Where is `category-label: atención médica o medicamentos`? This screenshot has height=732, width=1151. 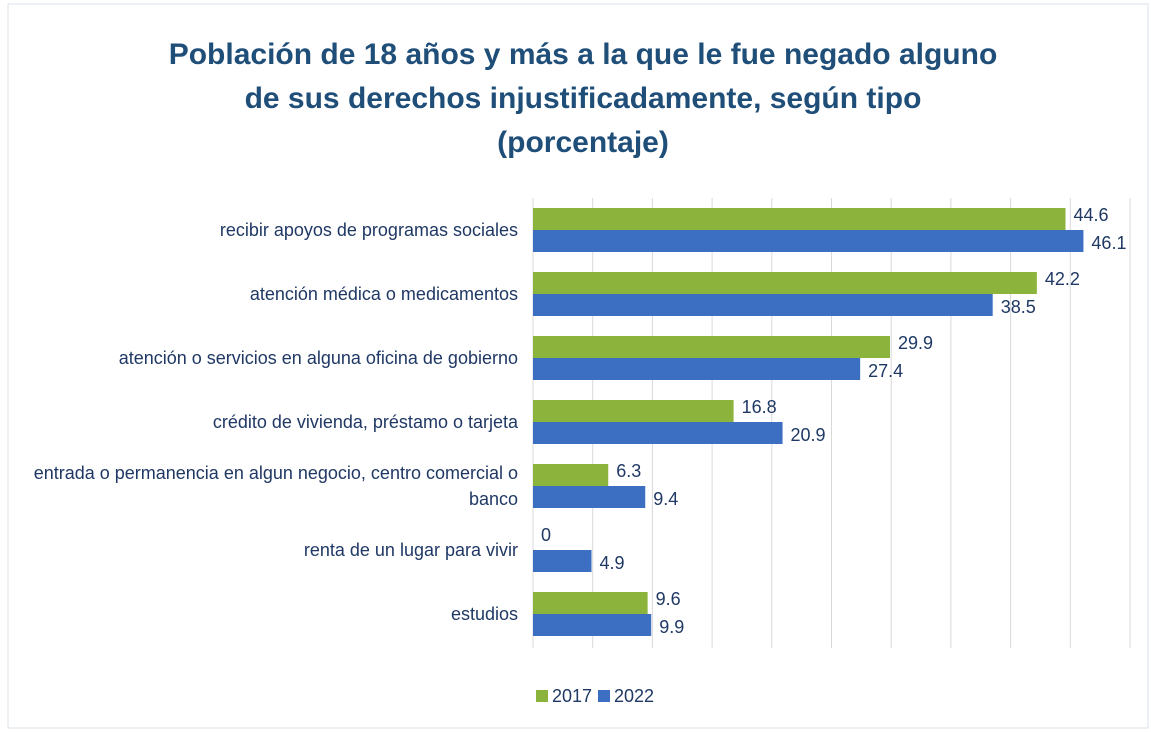
category-label: atención médica o medicamentos is located at coordinates (383, 294).